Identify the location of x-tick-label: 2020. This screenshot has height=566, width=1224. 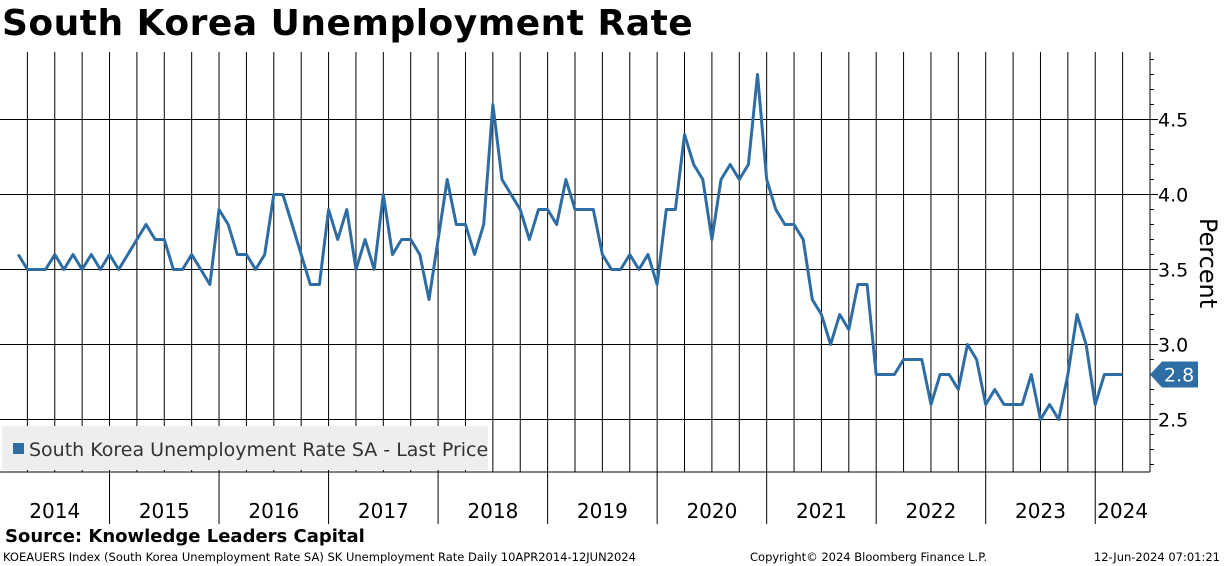
(711, 511).